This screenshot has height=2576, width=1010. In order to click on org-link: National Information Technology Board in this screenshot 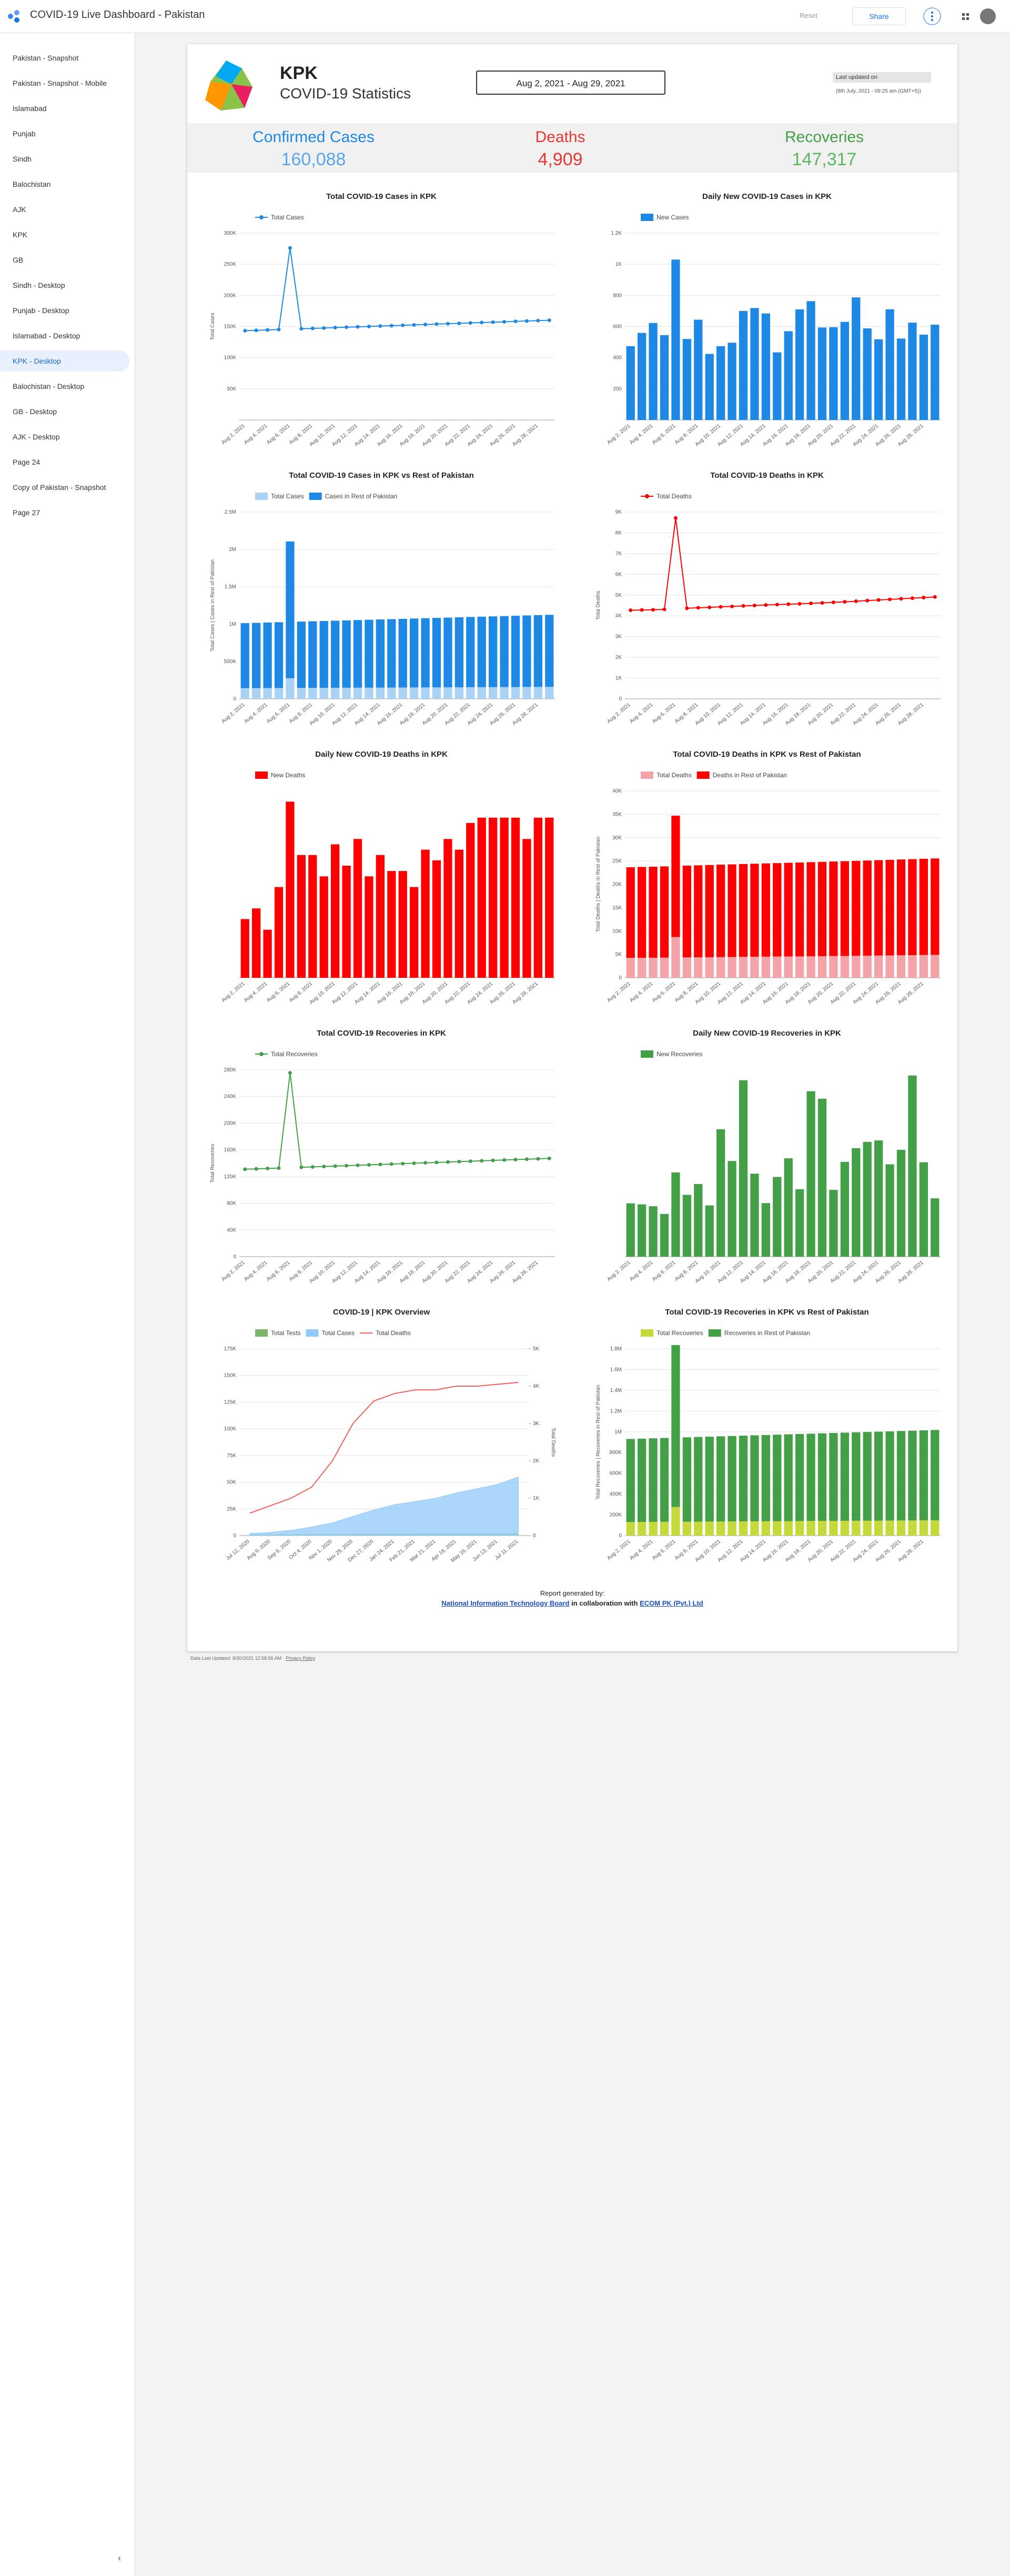, I will do `click(505, 1603)`.